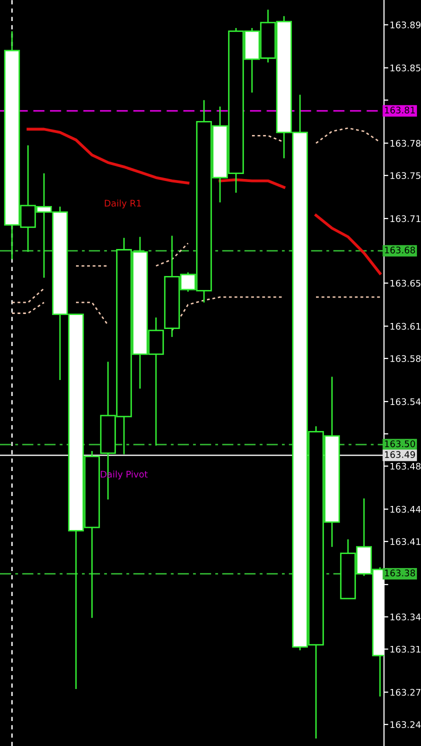 The image size is (421, 746). Describe the element at coordinates (405, 283) in the screenshot. I see `y-tick-label: 163.65` at that location.